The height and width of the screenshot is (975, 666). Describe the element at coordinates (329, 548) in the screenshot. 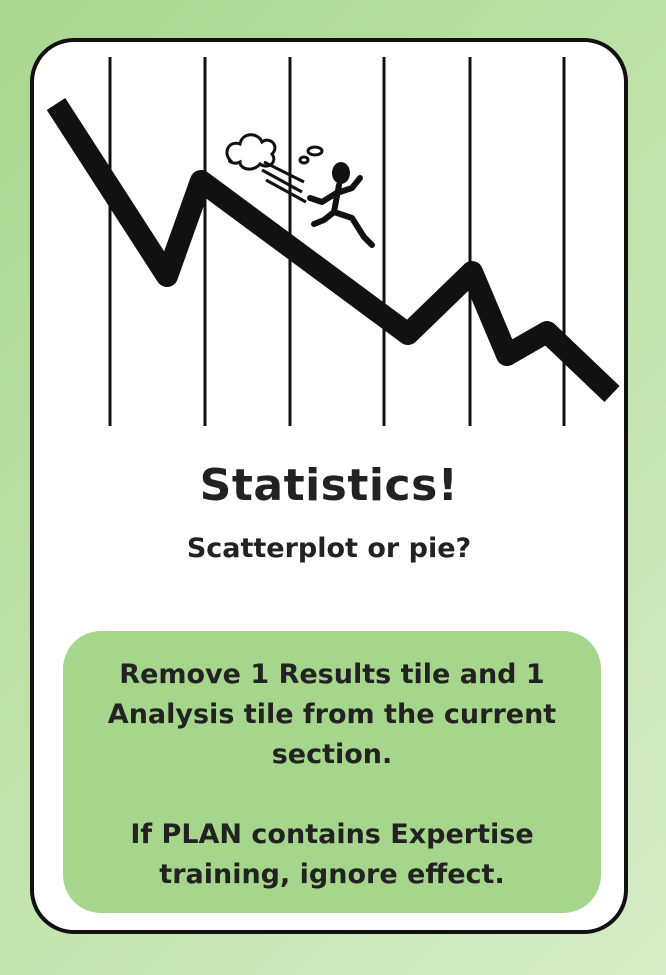

I see `card-subtitle: Scatterplot or pie?` at that location.